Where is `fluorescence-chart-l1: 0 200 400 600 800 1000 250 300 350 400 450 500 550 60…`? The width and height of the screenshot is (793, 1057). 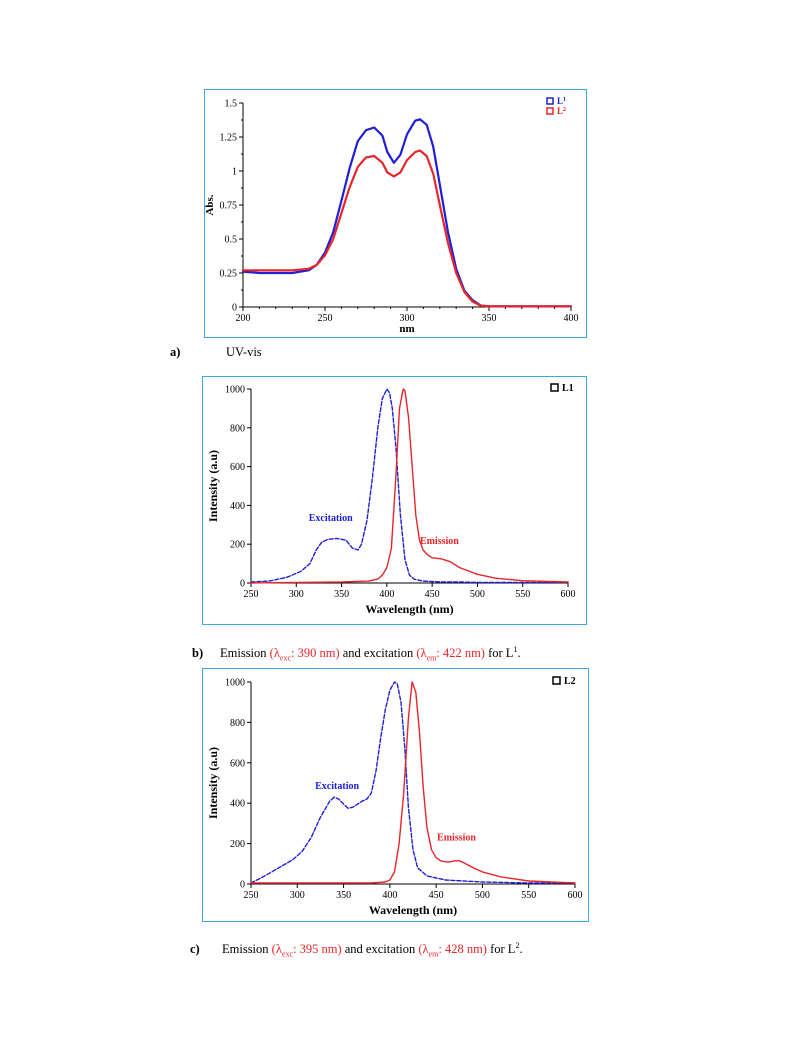
fluorescence-chart-l1: 0 200 400 600 800 1000 250 300 350 400 450 500 550 60… is located at coordinates (391, 499).